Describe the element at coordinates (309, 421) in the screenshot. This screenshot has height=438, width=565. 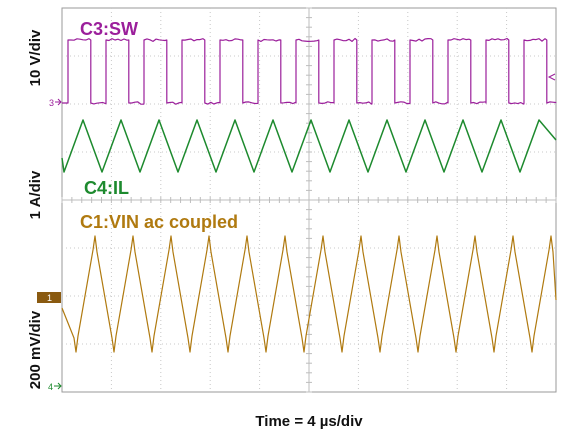
I see `x-axis-label: Time = 4 µs/div` at that location.